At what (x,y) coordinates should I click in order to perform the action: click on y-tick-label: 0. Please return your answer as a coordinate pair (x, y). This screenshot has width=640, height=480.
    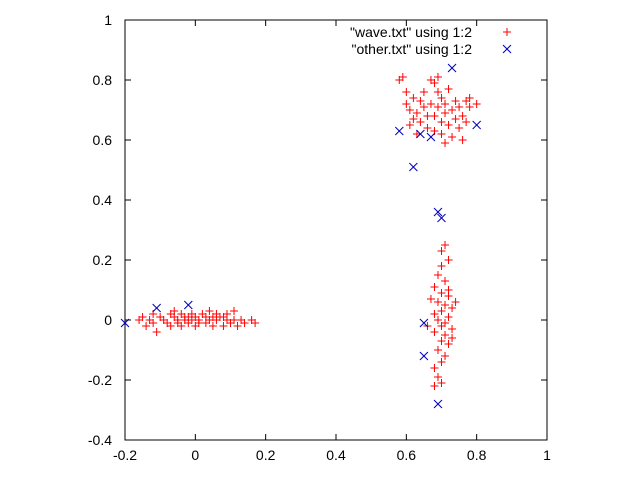
    Looking at the image, I should click on (108, 320).